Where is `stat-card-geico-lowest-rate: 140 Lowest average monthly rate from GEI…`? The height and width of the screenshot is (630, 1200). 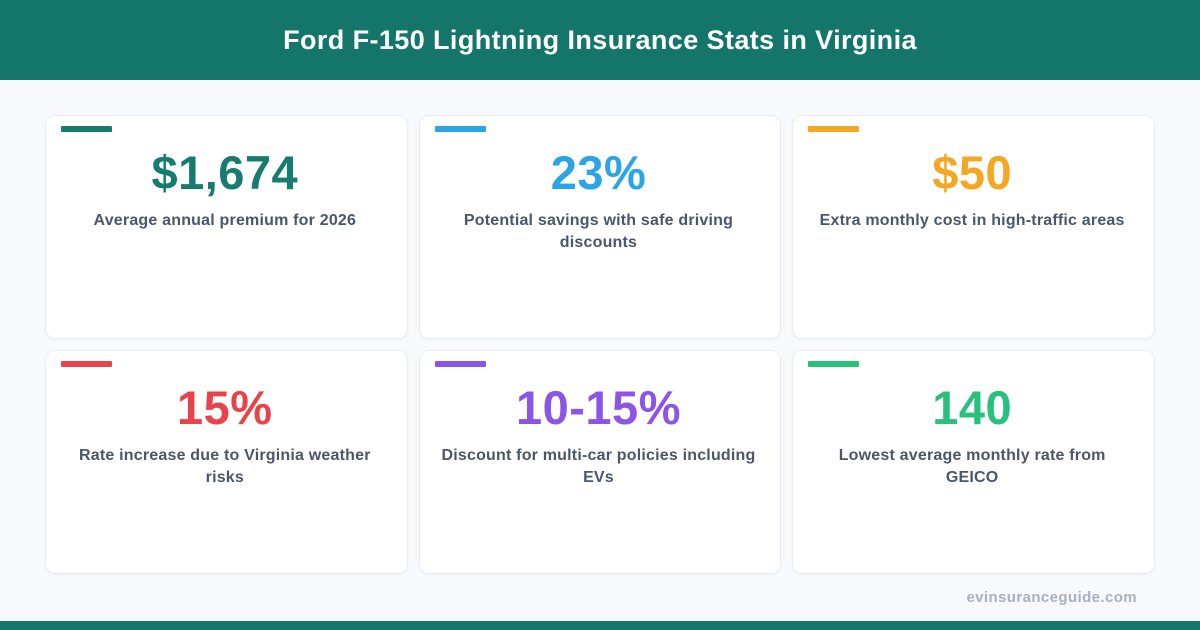
stat-card-geico-lowest-rate: 140 Lowest average monthly rate from GEI… is located at coordinates (973, 462).